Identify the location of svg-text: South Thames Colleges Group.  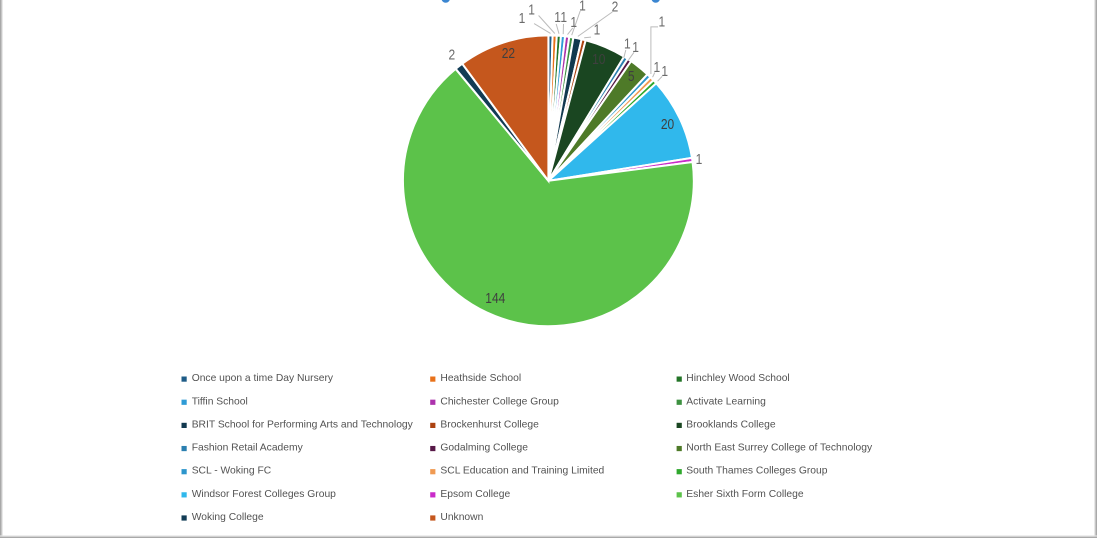
(756, 471).